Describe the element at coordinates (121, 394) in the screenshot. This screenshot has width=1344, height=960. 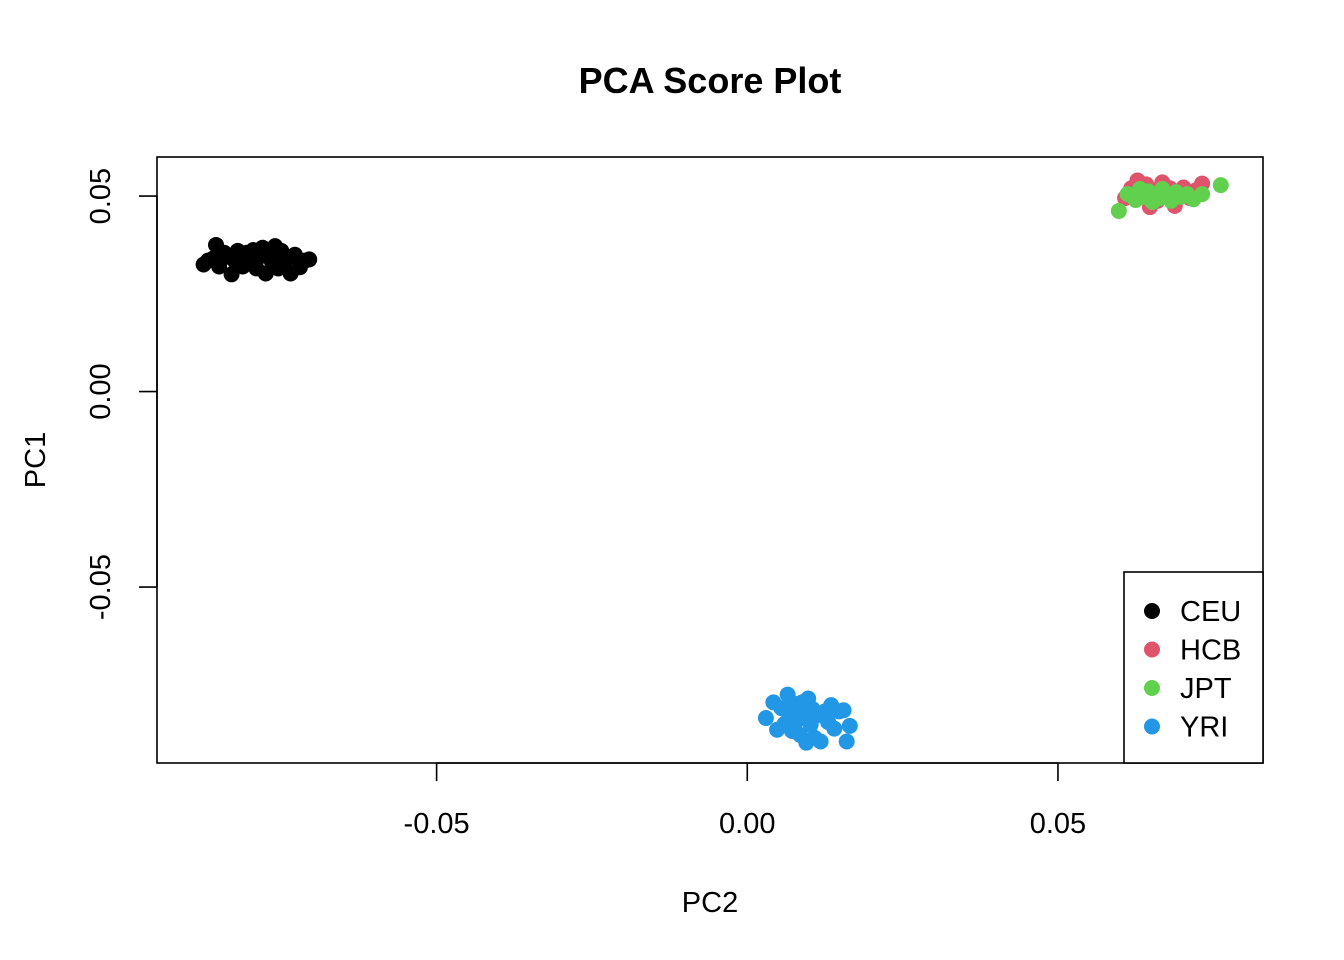
I see `y-axis: -0.05 0.00 0.05` at that location.